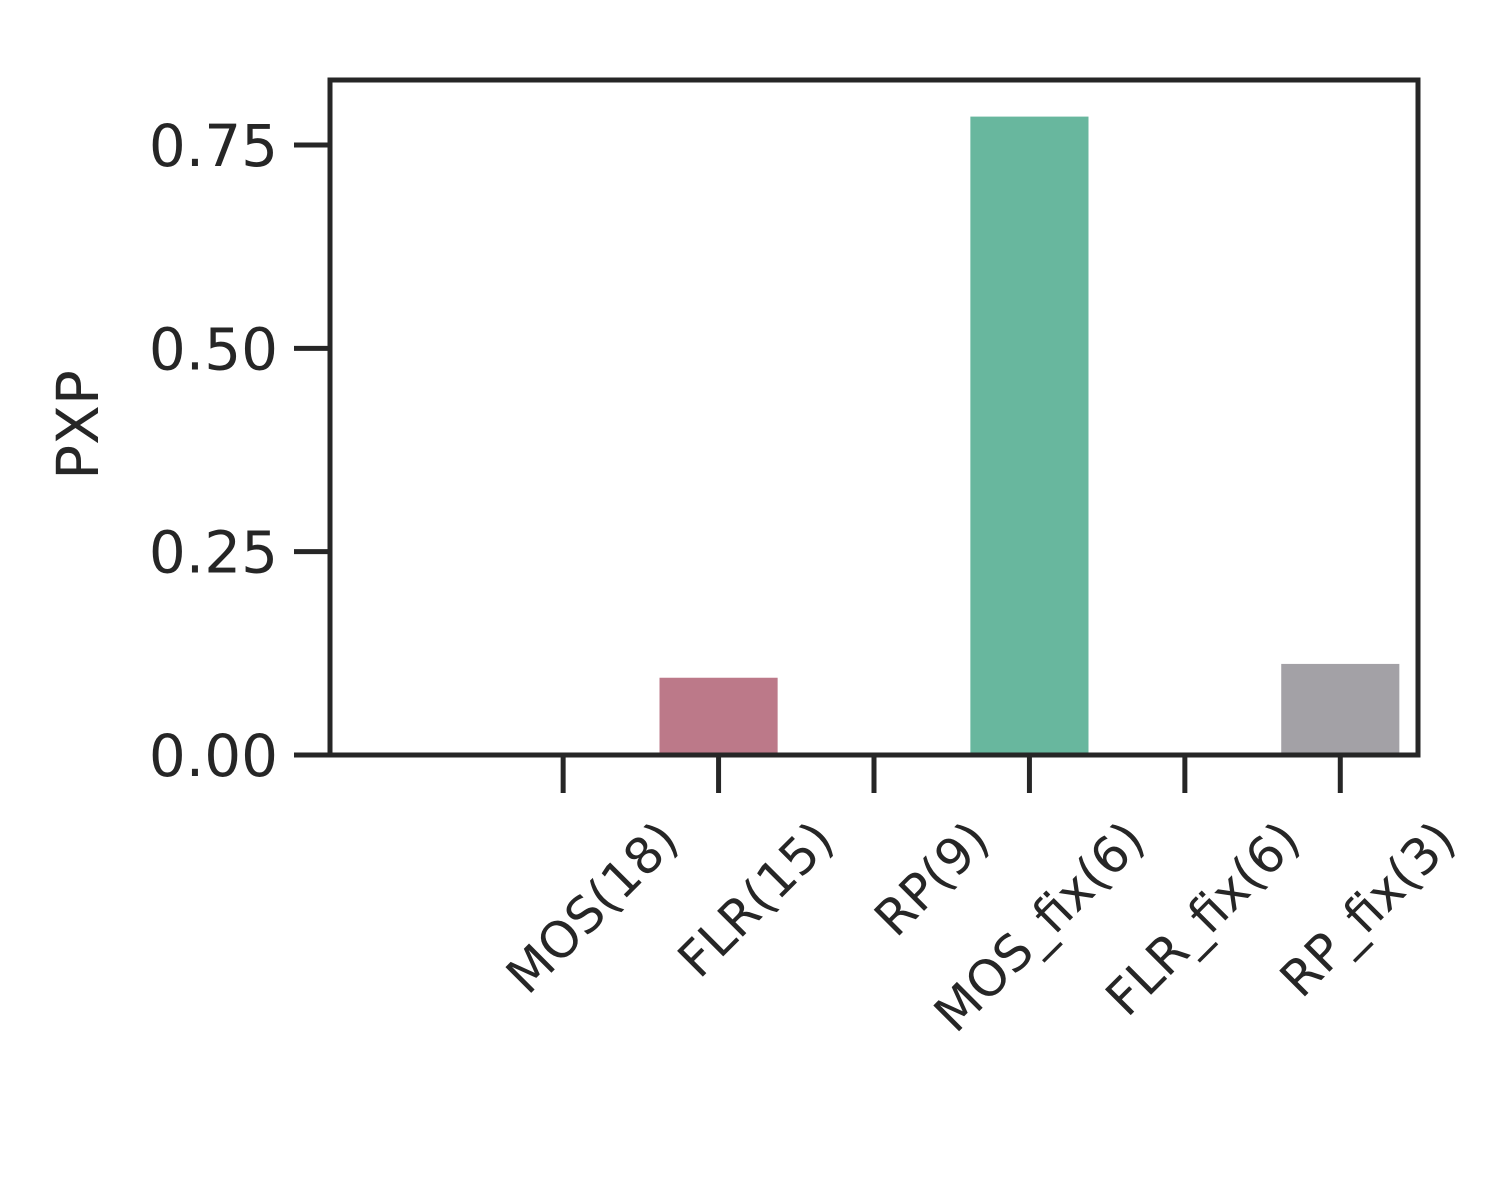 The image size is (1500, 1200). What do you see at coordinates (78, 425) in the screenshot?
I see `y-axis-label: PXP` at bounding box center [78, 425].